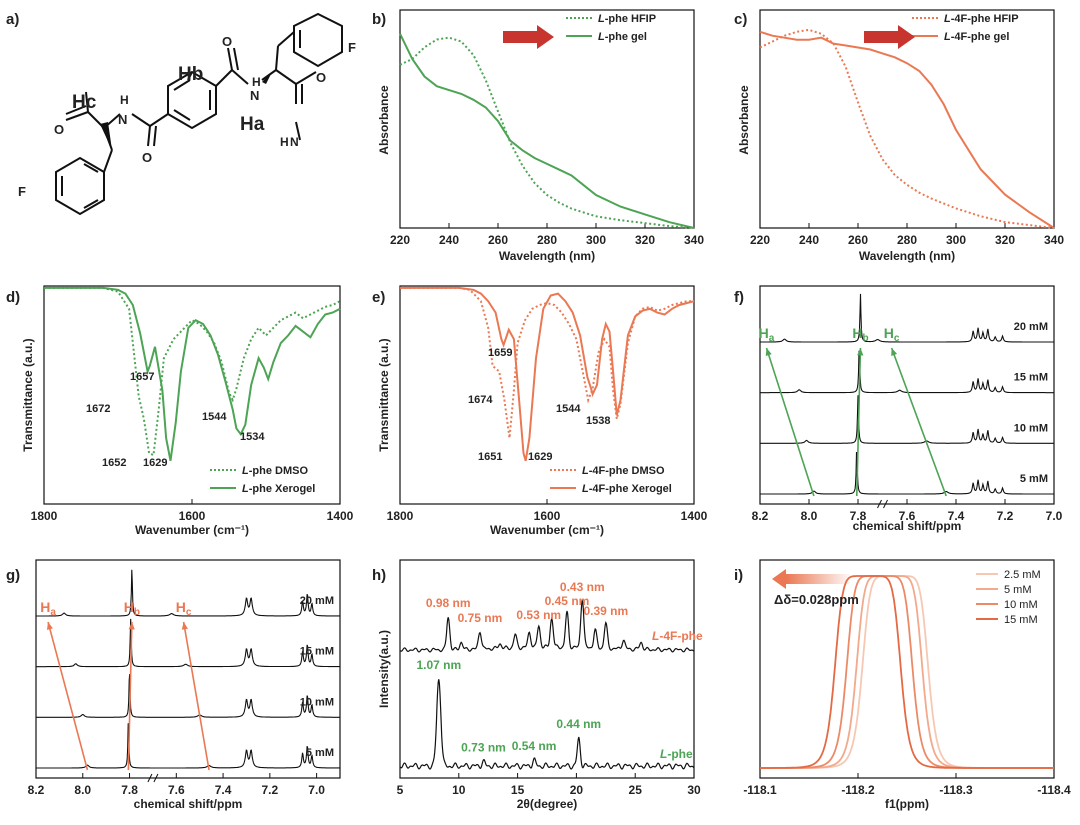 The width and height of the screenshot is (1080, 825). Describe the element at coordinates (400, 790) in the screenshot. I see `x-tick-label: 5` at that location.